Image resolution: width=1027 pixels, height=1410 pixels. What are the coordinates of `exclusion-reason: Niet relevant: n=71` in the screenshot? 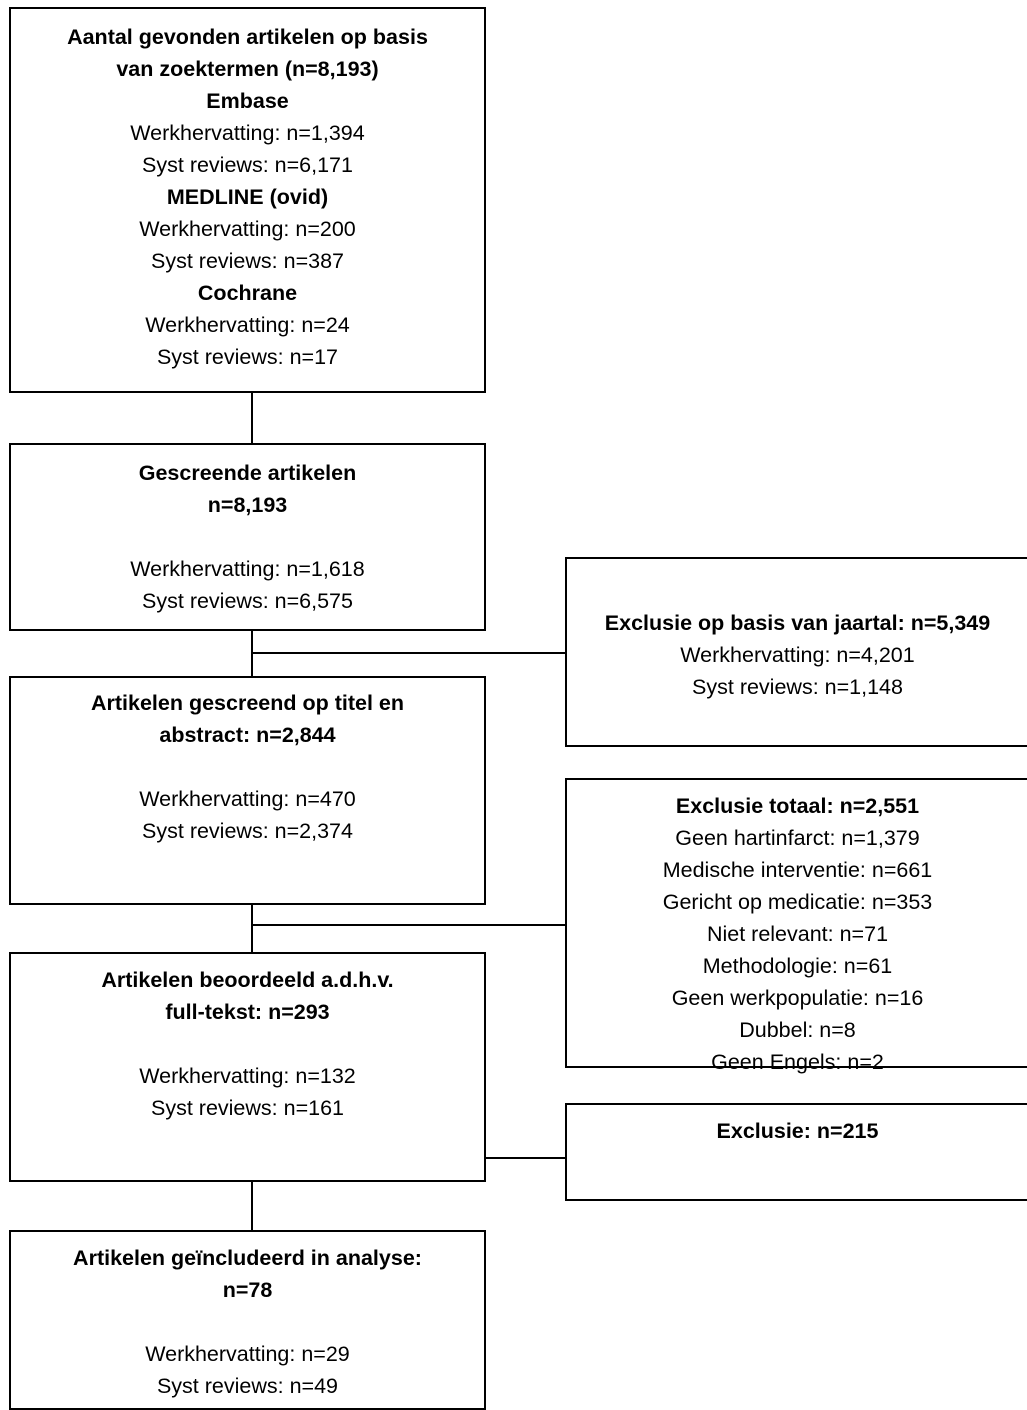 It's located at (797, 934).